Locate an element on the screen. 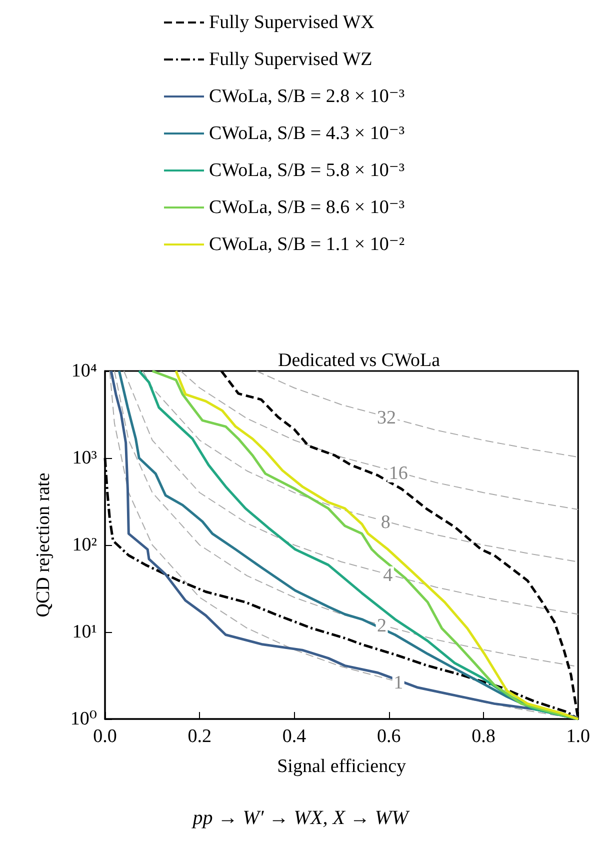  legend-label: CWoLa, S/B = 8.6 × 10⁻³ is located at coordinates (307, 207).